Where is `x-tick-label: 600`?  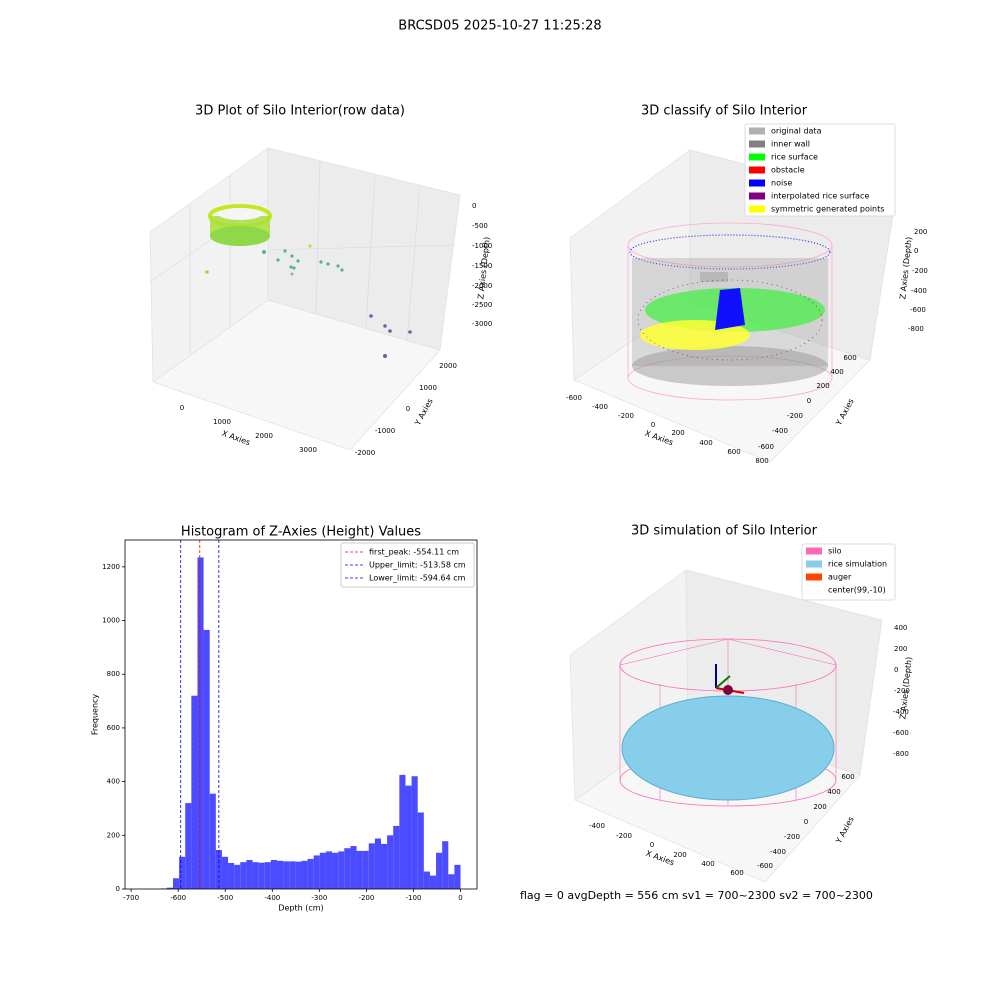
x-tick-label: 600 is located at coordinates (736, 873).